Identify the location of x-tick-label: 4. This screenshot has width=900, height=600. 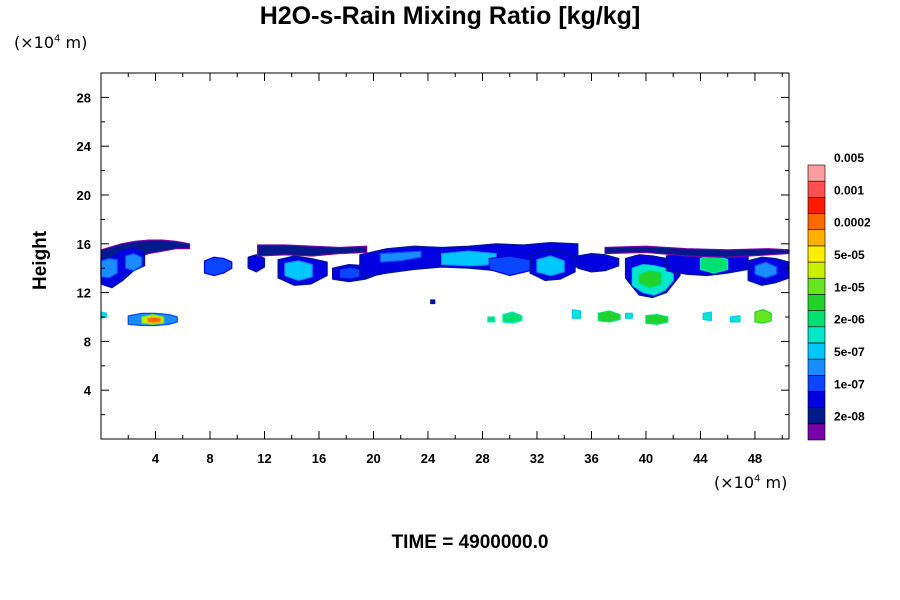
(156, 458).